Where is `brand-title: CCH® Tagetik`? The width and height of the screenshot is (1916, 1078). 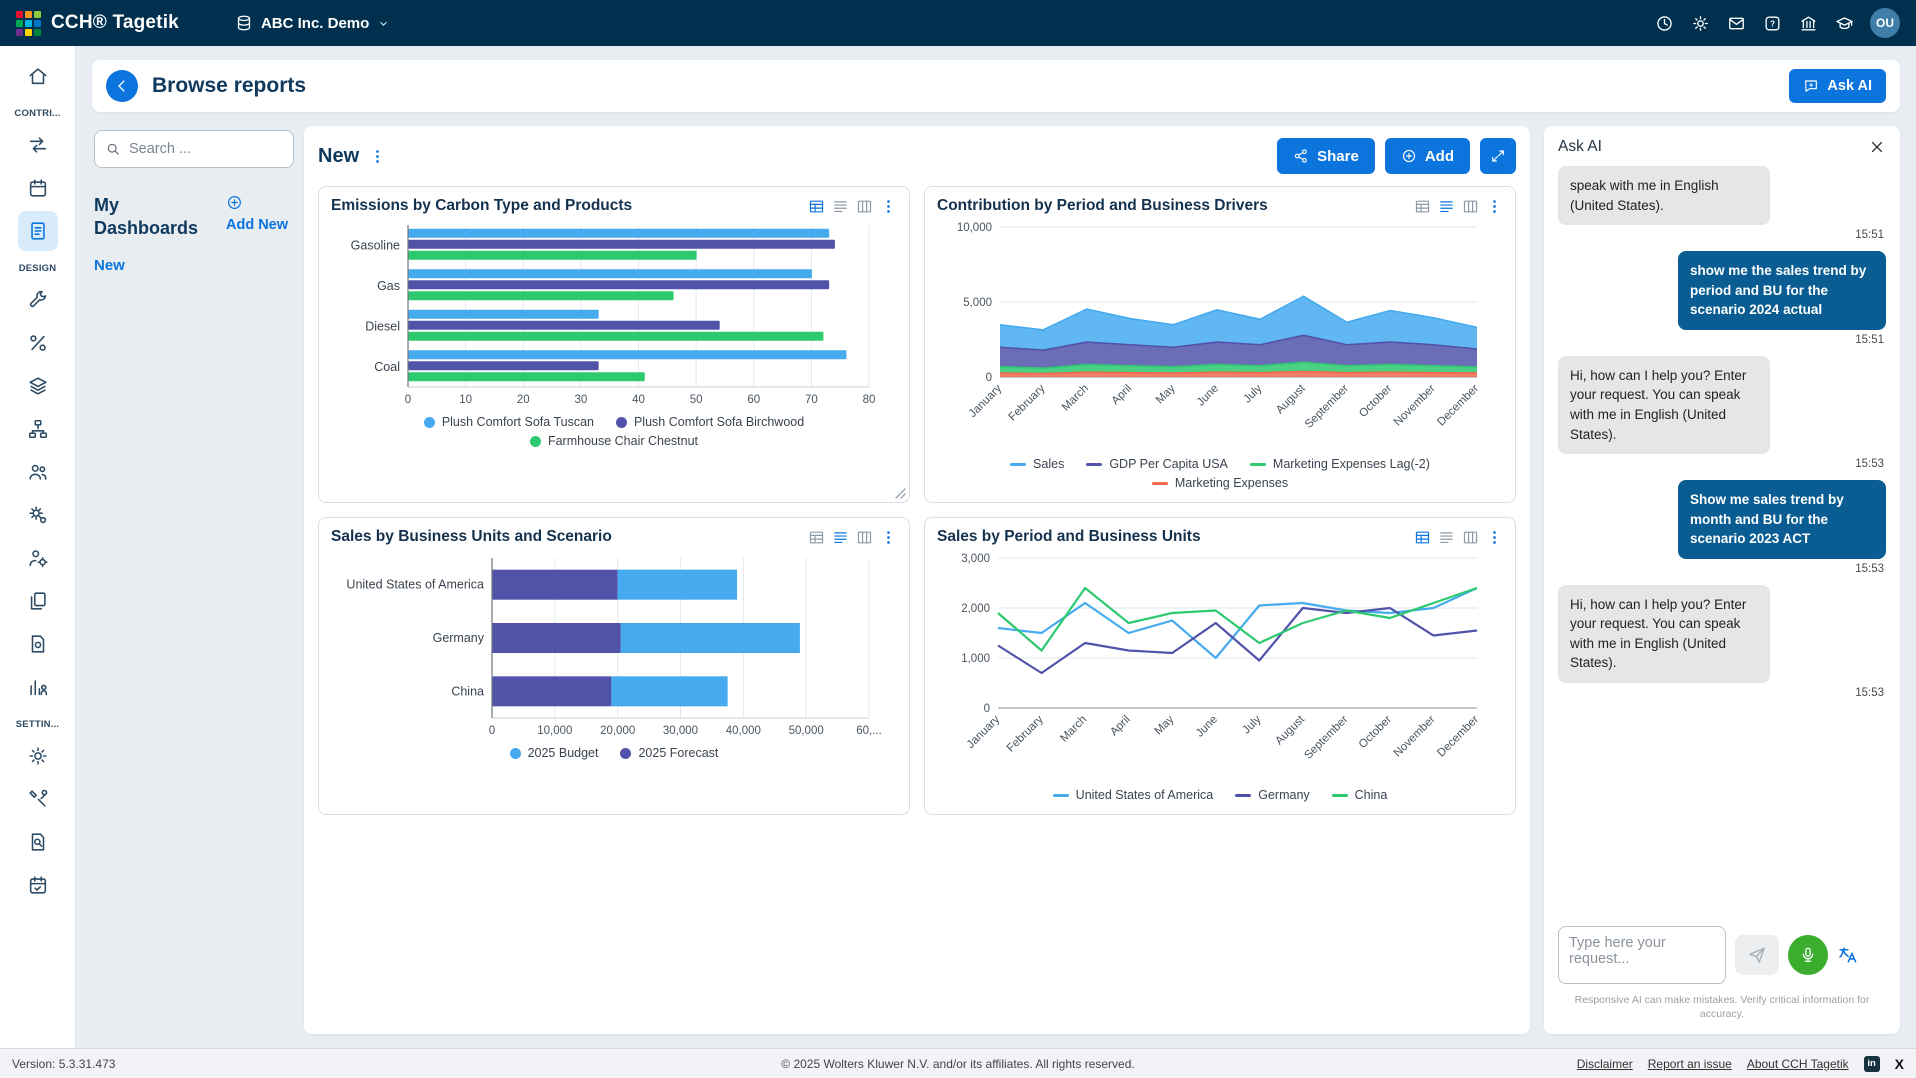
brand-title: CCH® Tagetik is located at coordinates (115, 22).